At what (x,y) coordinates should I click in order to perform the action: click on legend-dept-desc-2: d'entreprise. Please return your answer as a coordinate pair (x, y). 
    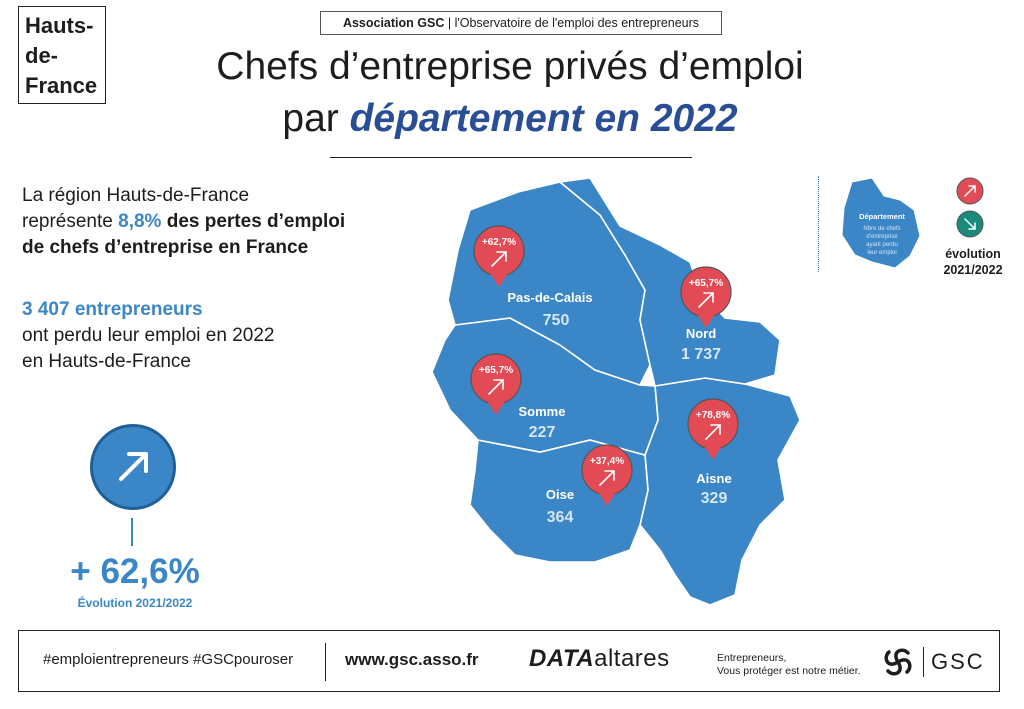
    Looking at the image, I should click on (882, 237).